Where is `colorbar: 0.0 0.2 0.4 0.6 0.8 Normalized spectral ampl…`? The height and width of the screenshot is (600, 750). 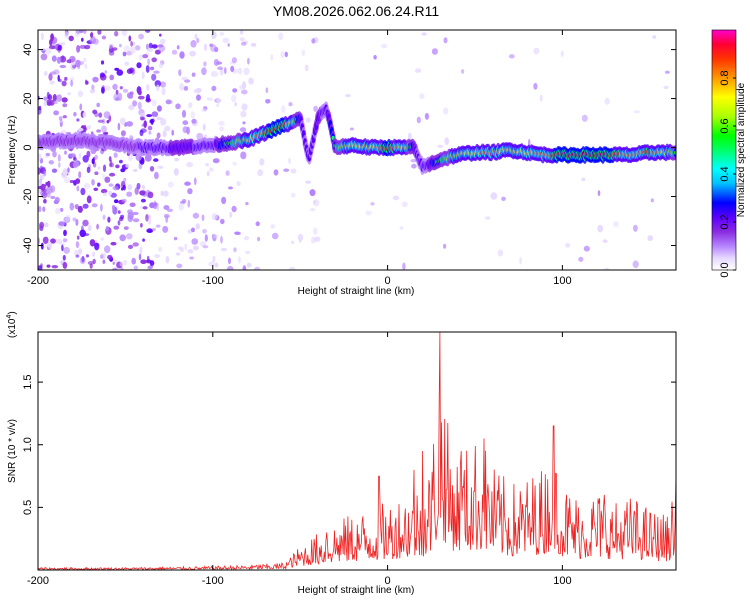
colorbar: 0.0 0.2 0.4 0.6 0.8 Normalized spectral ampl… is located at coordinates (729, 153).